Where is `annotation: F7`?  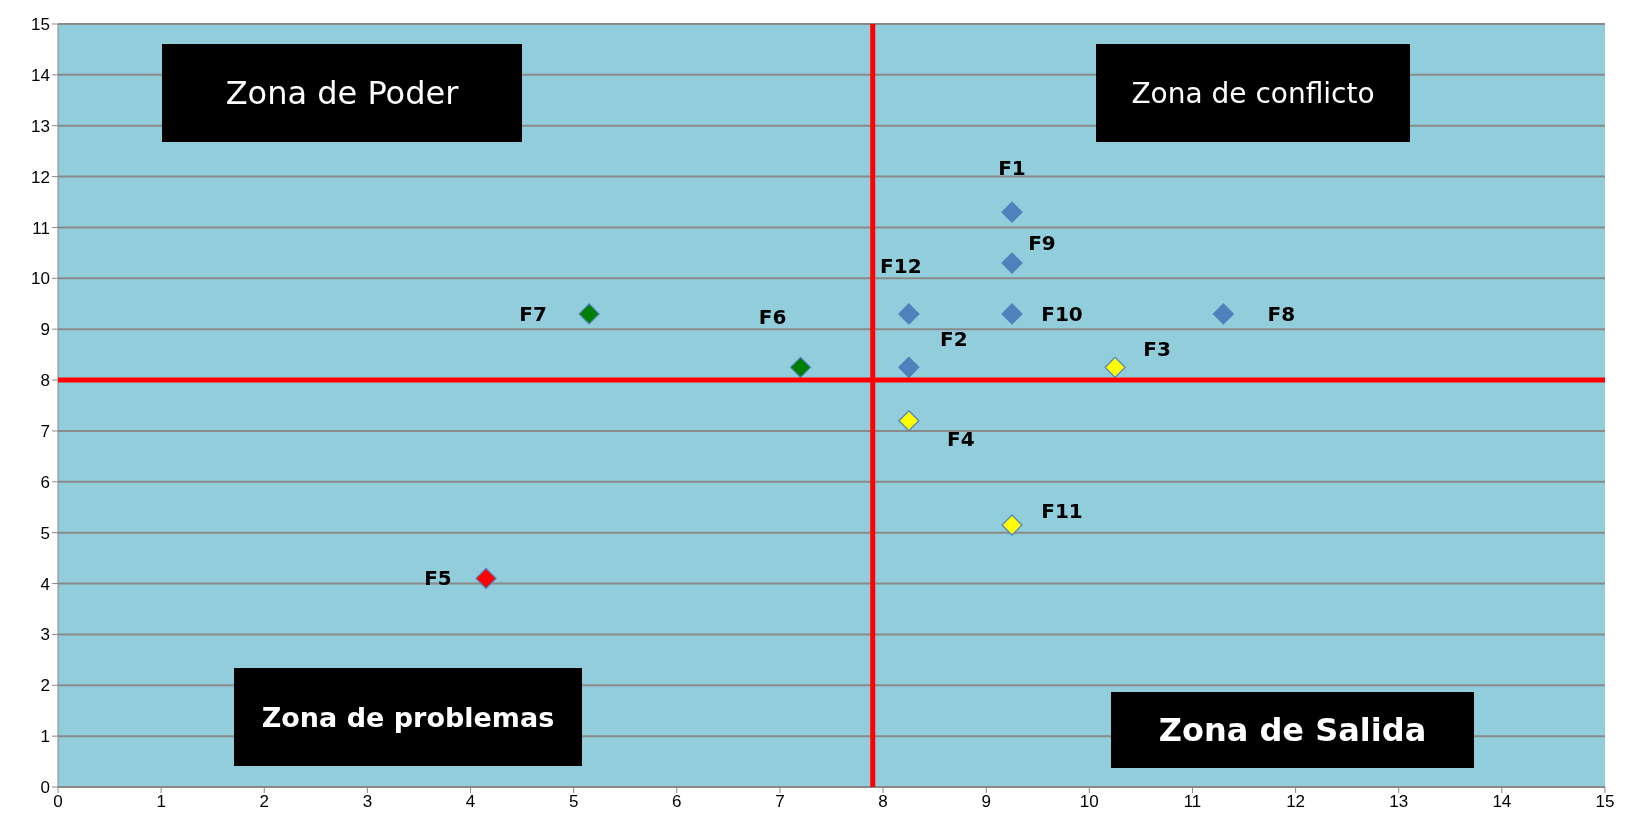 annotation: F7 is located at coordinates (533, 313).